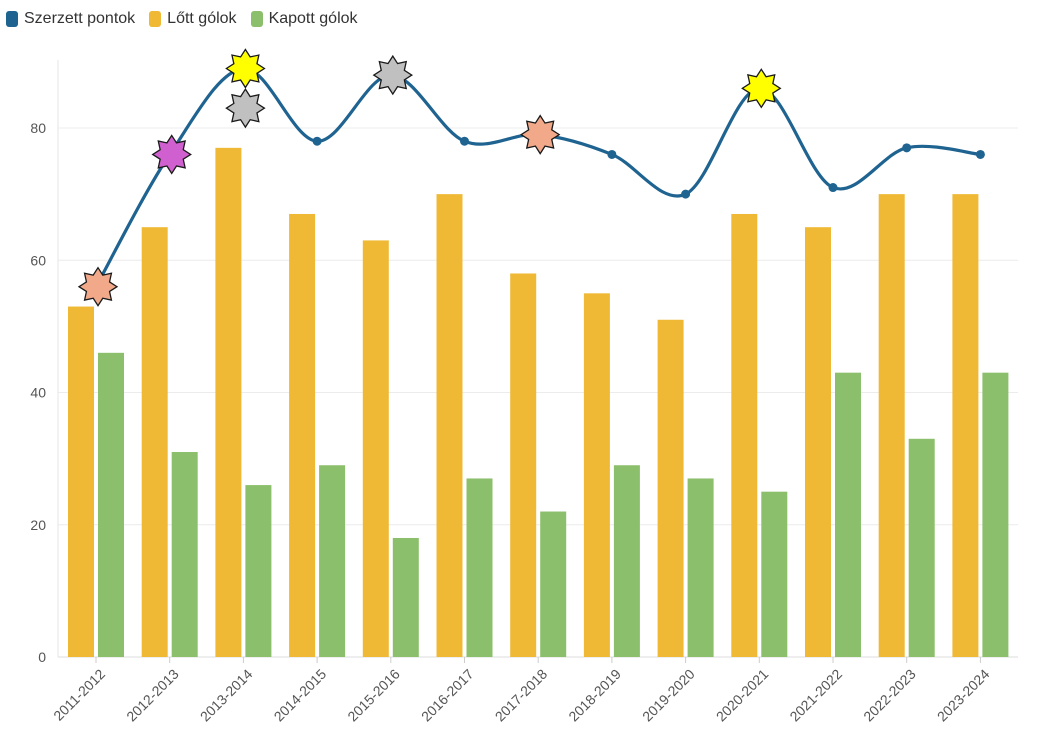 The image size is (1052, 748). Describe the element at coordinates (300, 695) in the screenshot. I see `x-tick-label-2014-2015: 2014-2015` at that location.